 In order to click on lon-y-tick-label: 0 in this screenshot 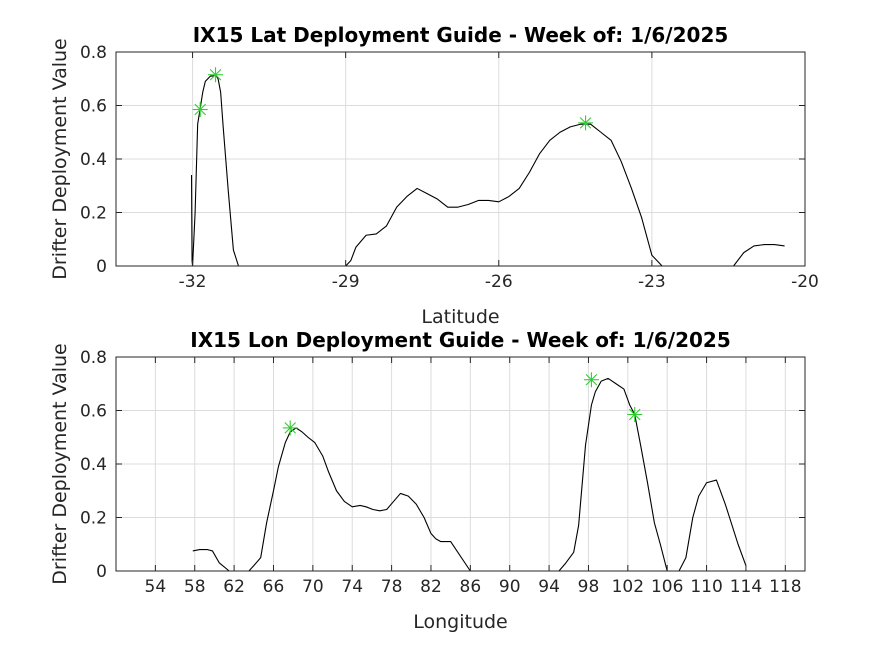, I will do `click(101, 572)`.